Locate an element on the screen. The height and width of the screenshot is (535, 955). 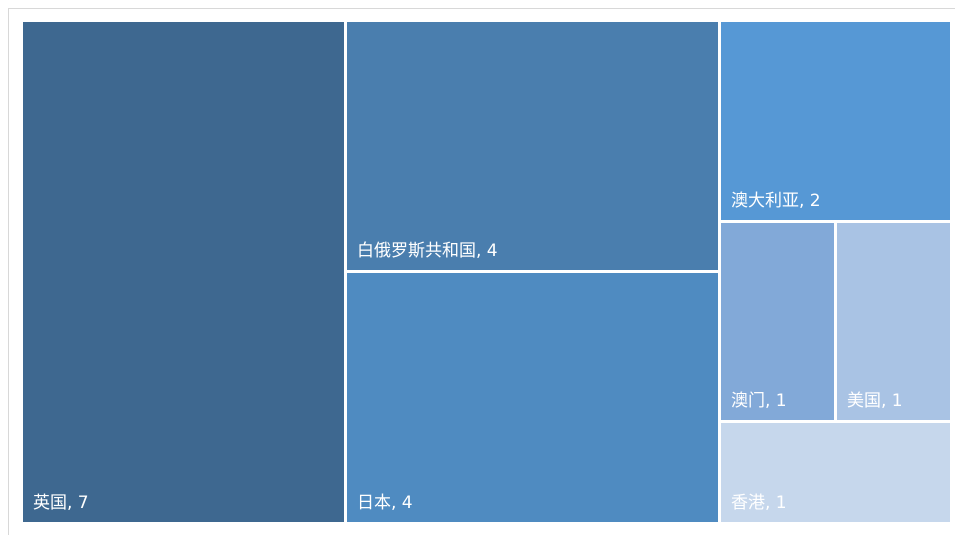
treemap-tile-美国: 美国, 1 is located at coordinates (893, 321).